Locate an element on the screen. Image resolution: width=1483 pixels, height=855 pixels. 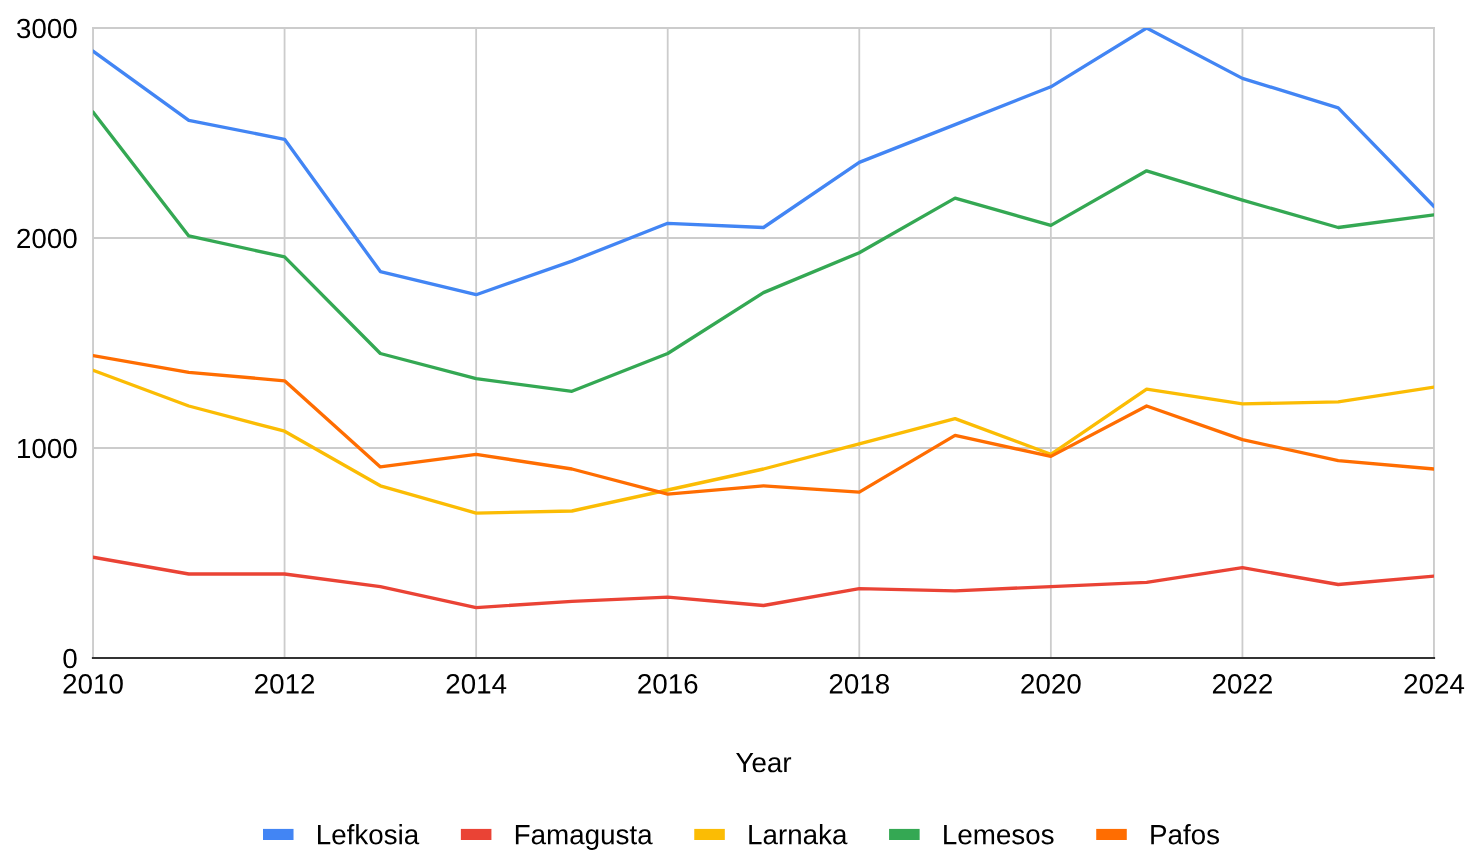
legend-label: Famagusta is located at coordinates (584, 837).